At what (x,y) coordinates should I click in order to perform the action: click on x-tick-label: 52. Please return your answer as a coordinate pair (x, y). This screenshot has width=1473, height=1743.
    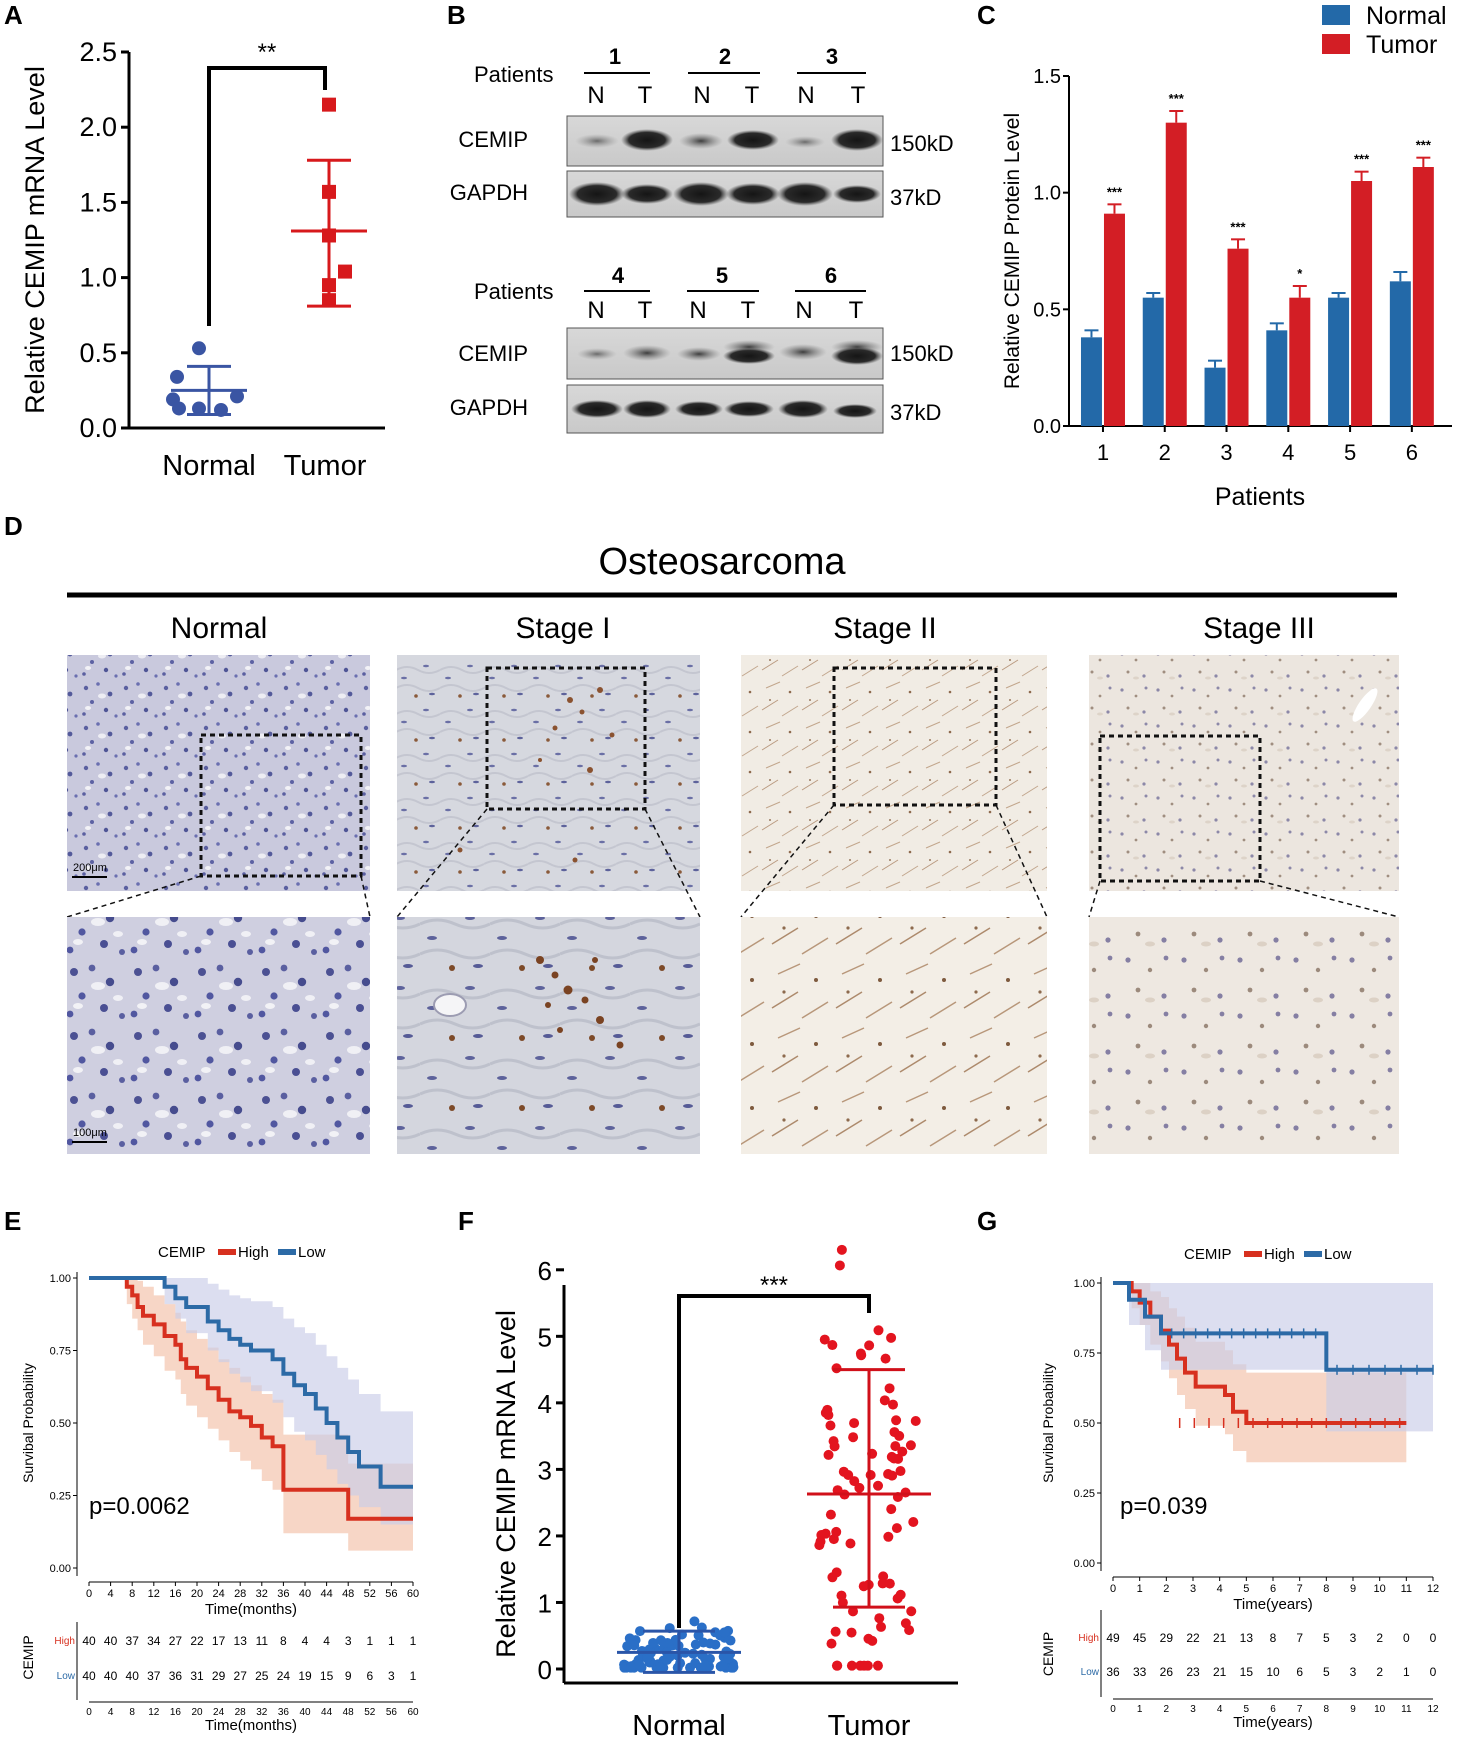
    Looking at the image, I should click on (370, 1594).